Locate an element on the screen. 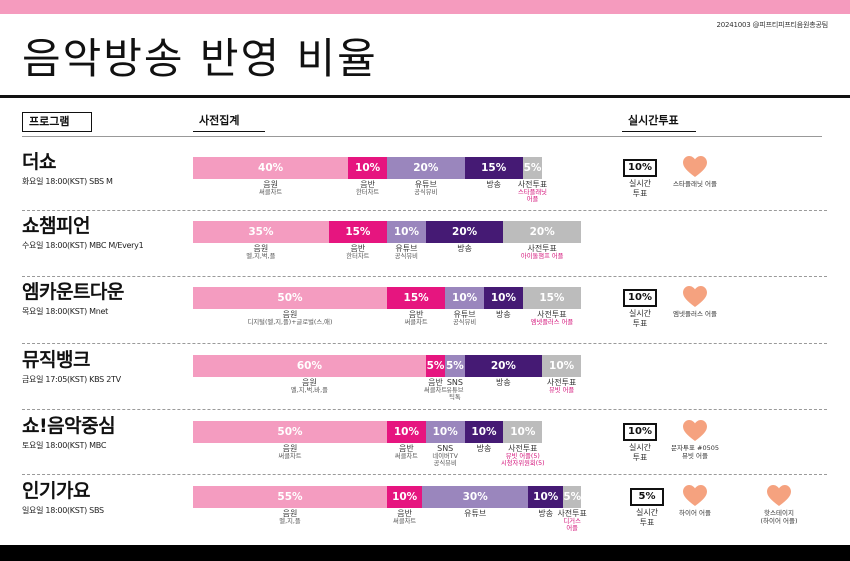  segment-vote-platform: 아이돌챔프 어플 is located at coordinates (542, 257).